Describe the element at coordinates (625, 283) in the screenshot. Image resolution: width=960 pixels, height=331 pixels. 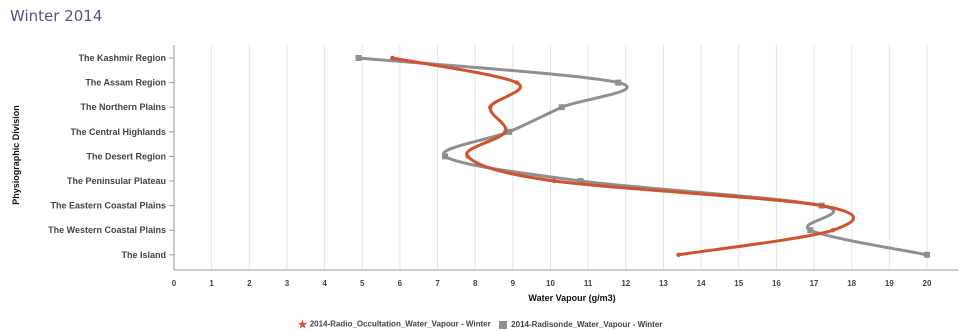
I see `x-tick-label: 12` at that location.